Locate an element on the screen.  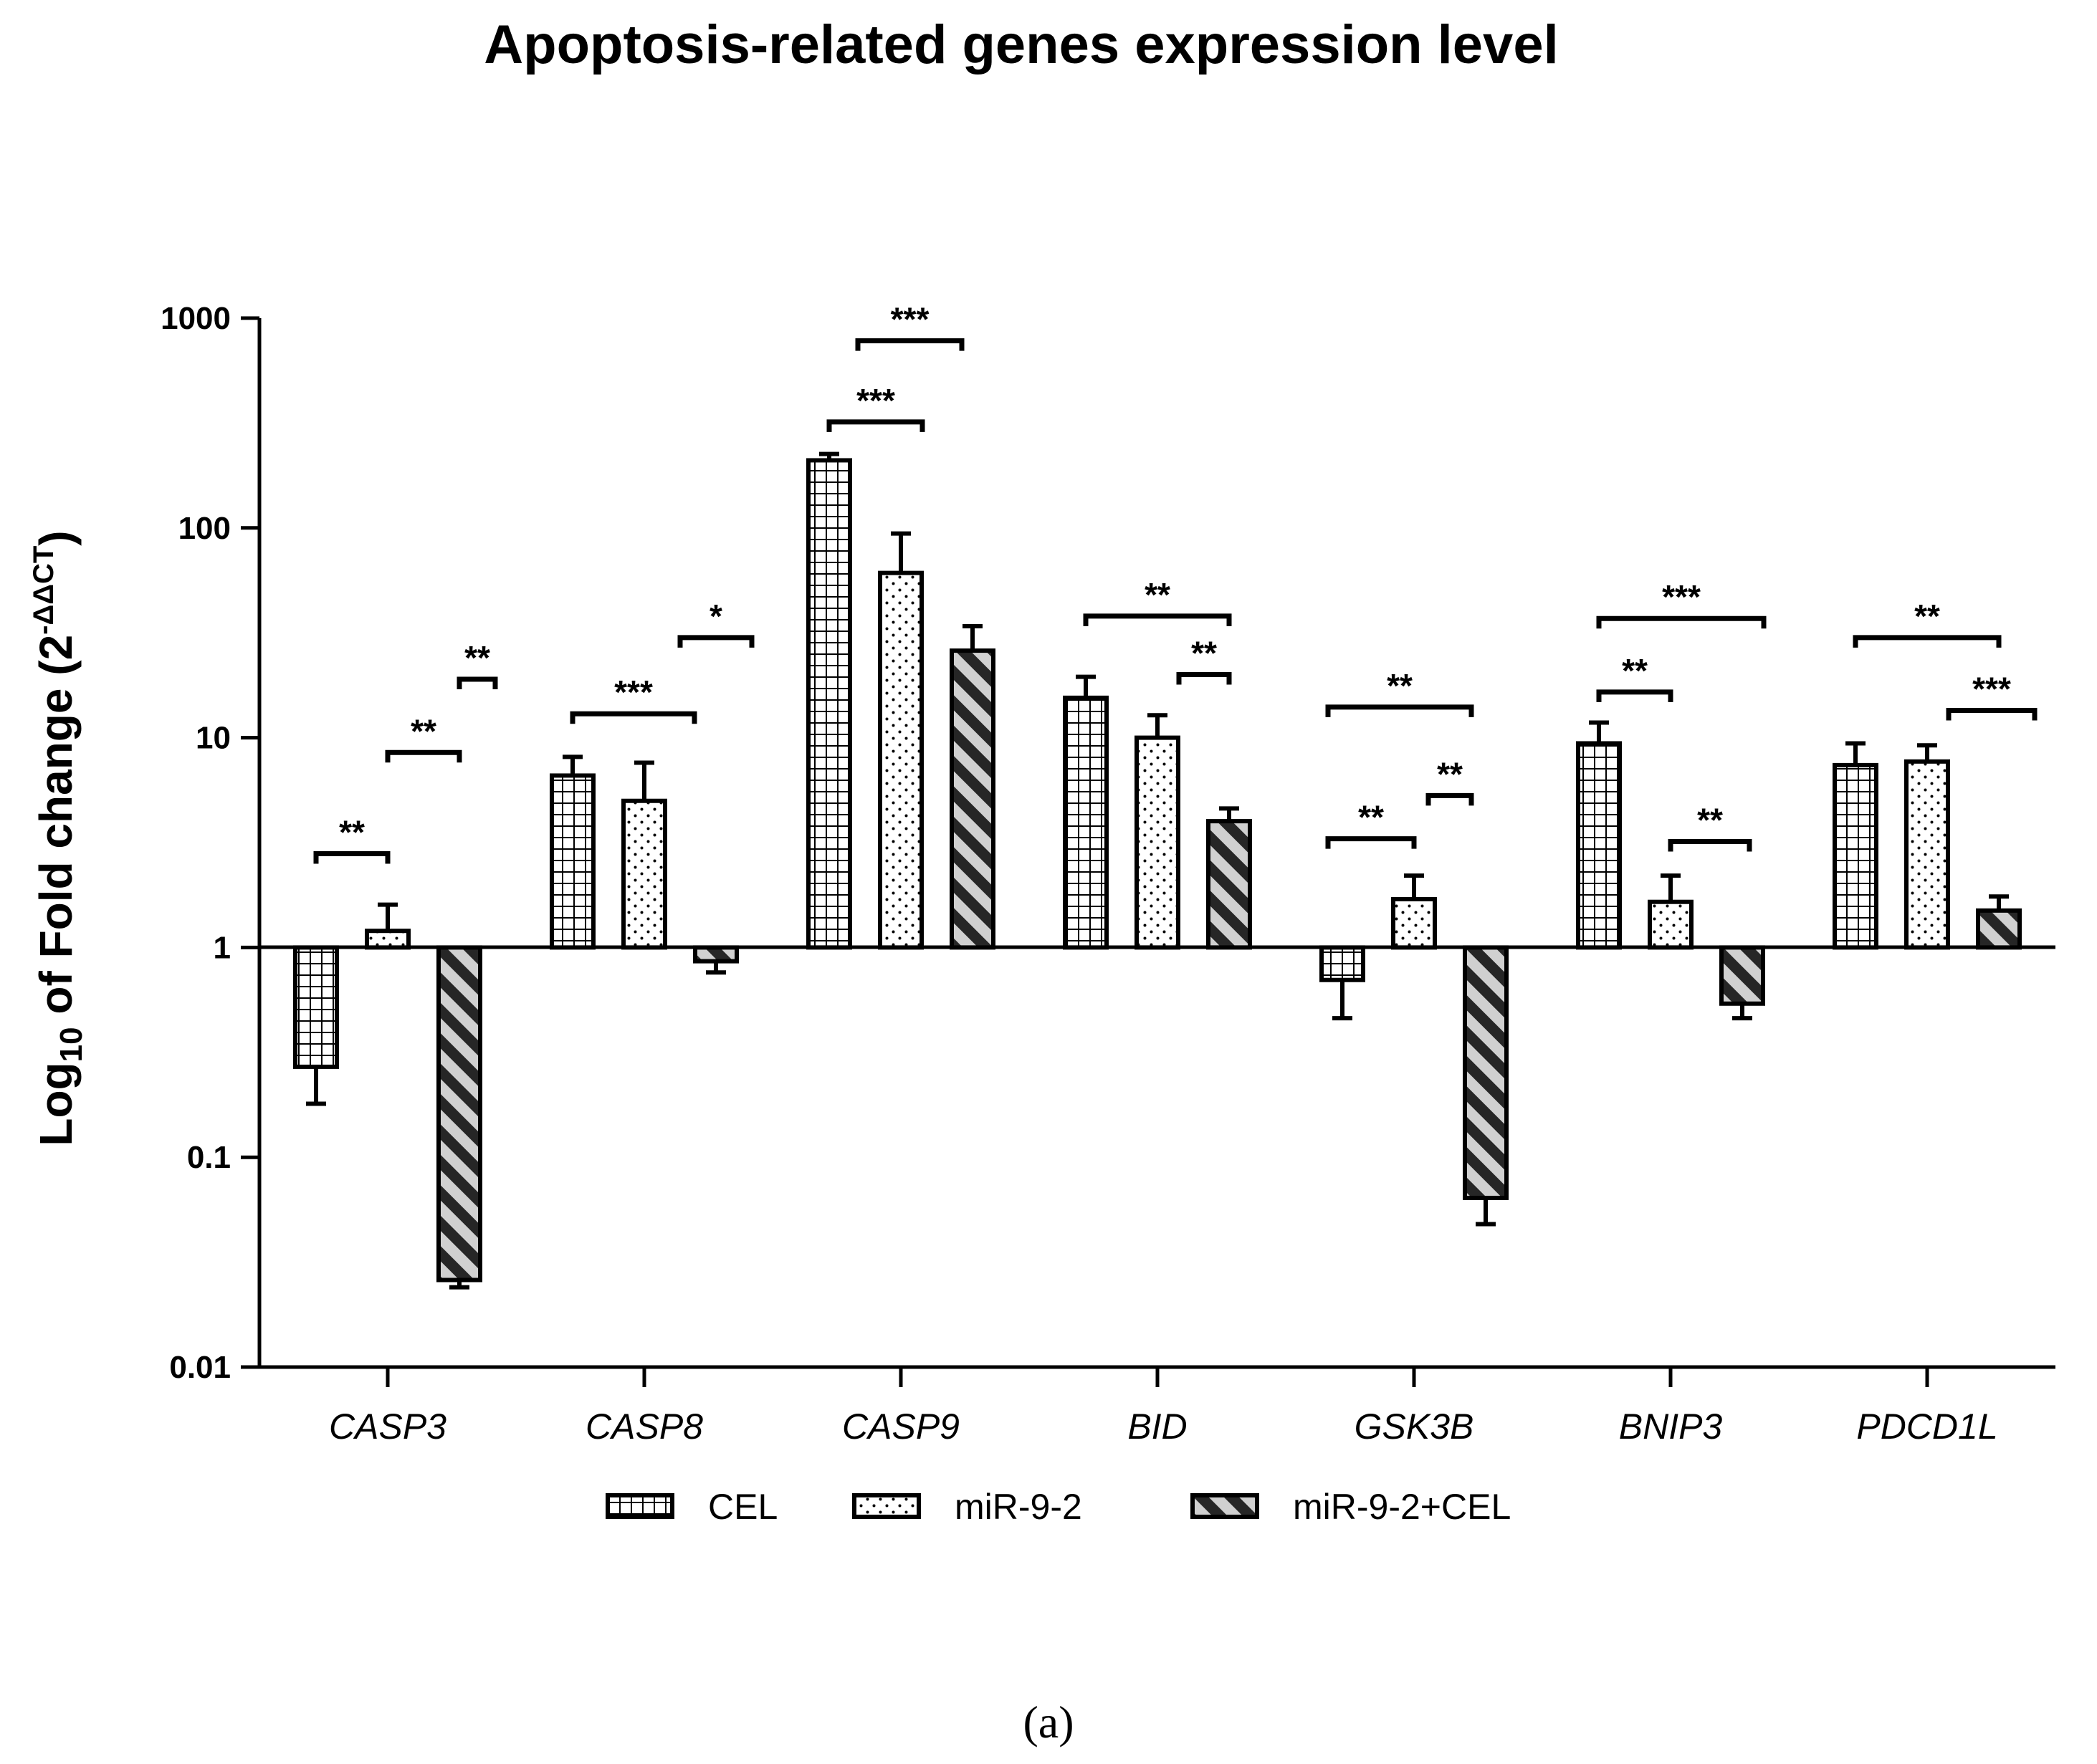
x-tick-label: CASP3 is located at coordinates (387, 1426).